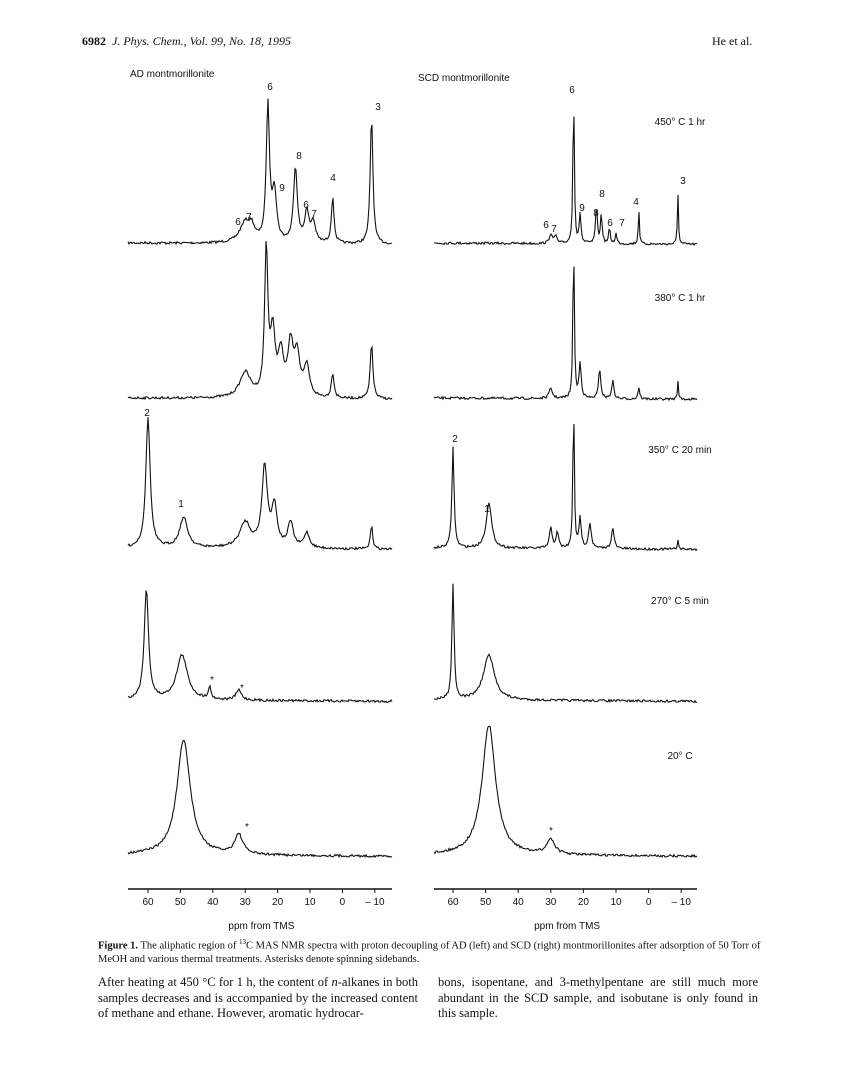 The image size is (841, 1084). What do you see at coordinates (94, 41) in the screenshot?
I see `page-number: 6982` at bounding box center [94, 41].